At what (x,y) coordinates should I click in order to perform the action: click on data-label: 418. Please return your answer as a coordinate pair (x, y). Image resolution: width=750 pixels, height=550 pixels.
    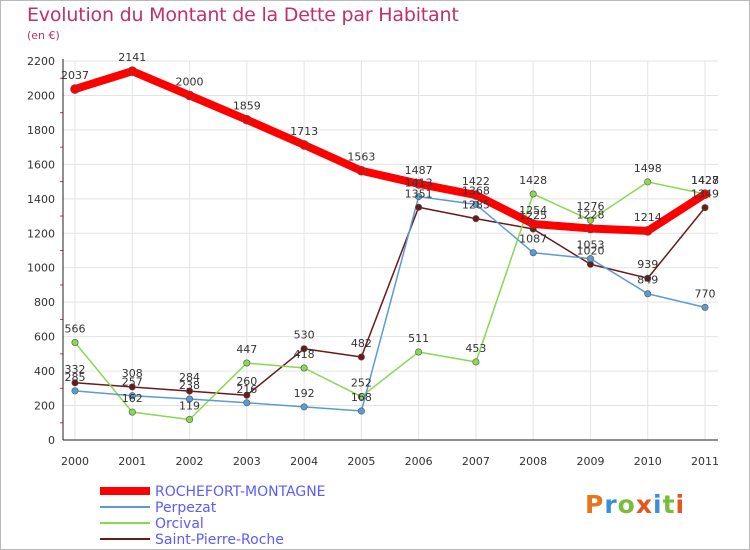
    Looking at the image, I should click on (304, 354).